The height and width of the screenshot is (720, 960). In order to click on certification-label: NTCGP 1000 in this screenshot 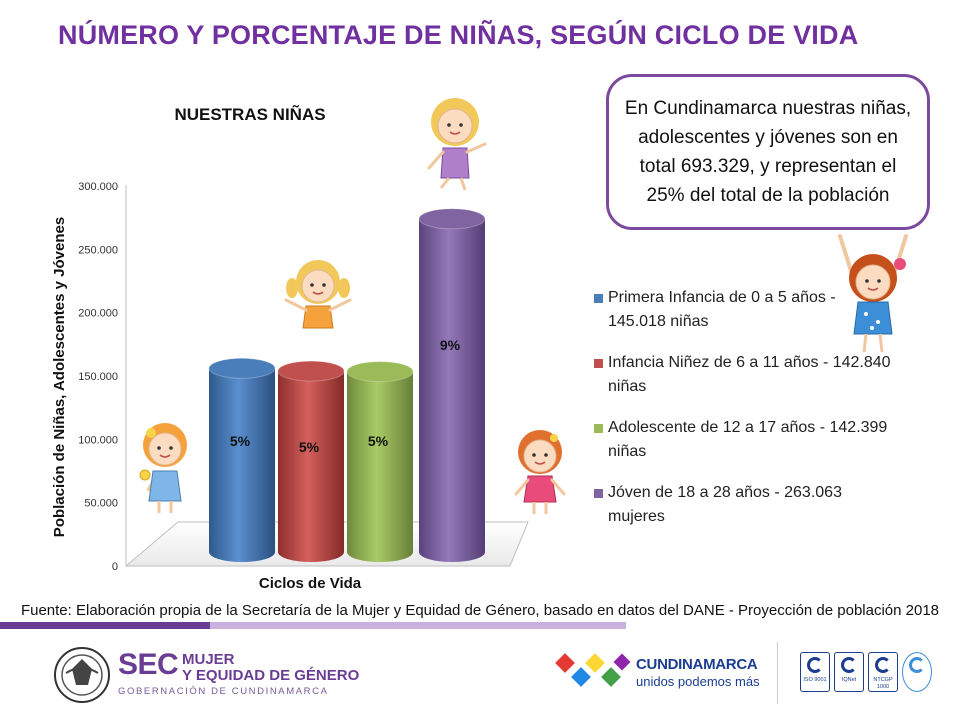, I will do `click(883, 683)`.